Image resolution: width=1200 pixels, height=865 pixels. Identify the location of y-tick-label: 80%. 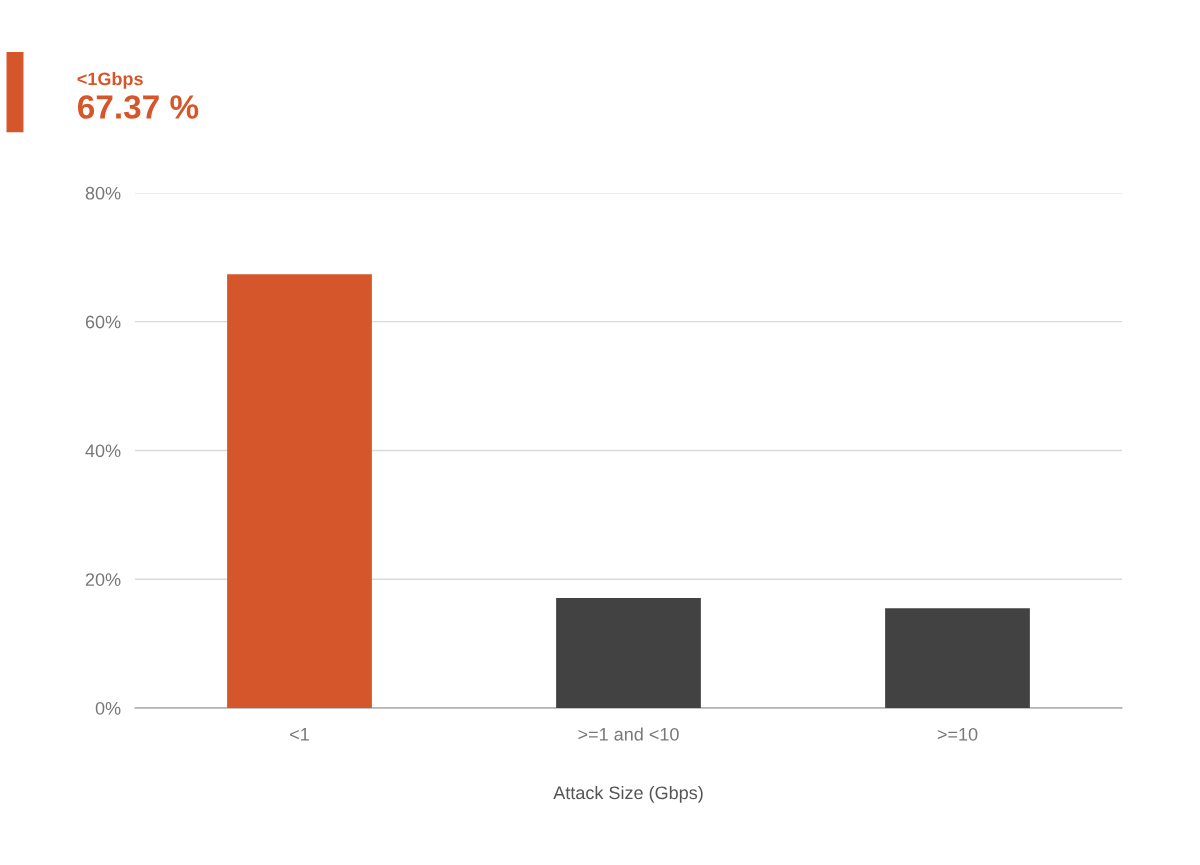
(103, 193).